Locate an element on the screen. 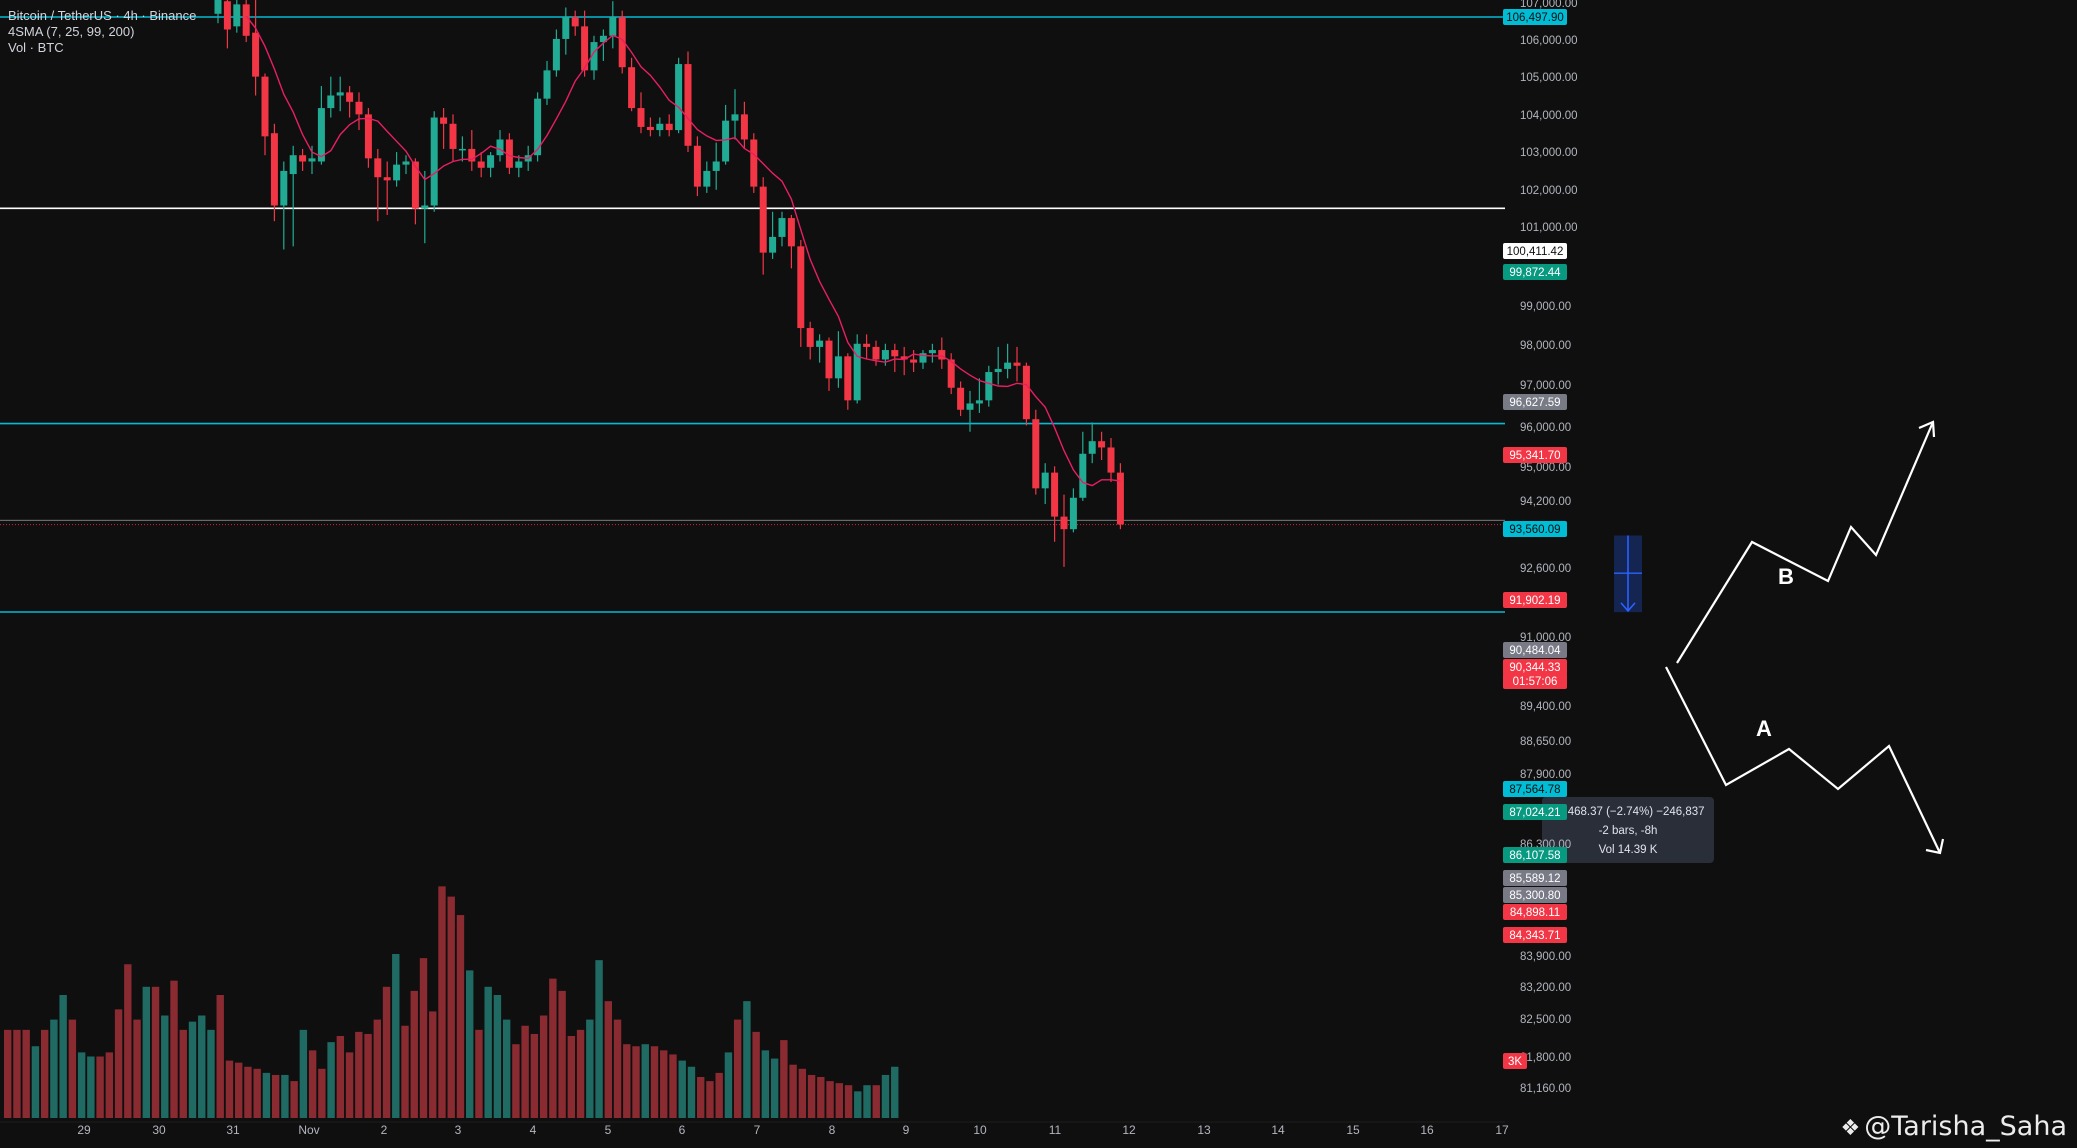  scenario-label-b: B is located at coordinates (1786, 576).